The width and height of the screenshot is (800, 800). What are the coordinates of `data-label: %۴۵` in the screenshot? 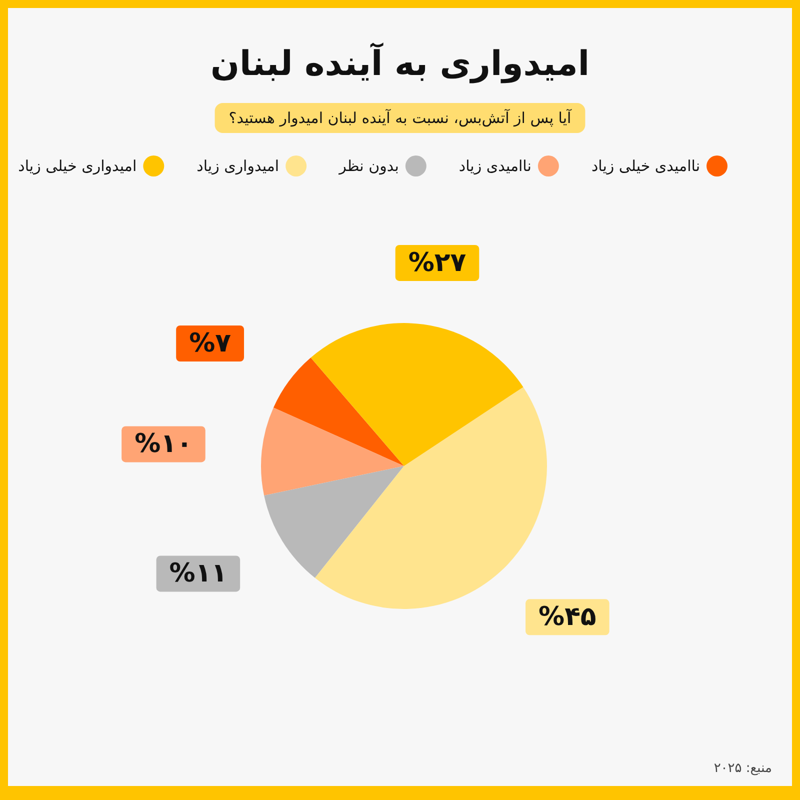 It's located at (567, 617).